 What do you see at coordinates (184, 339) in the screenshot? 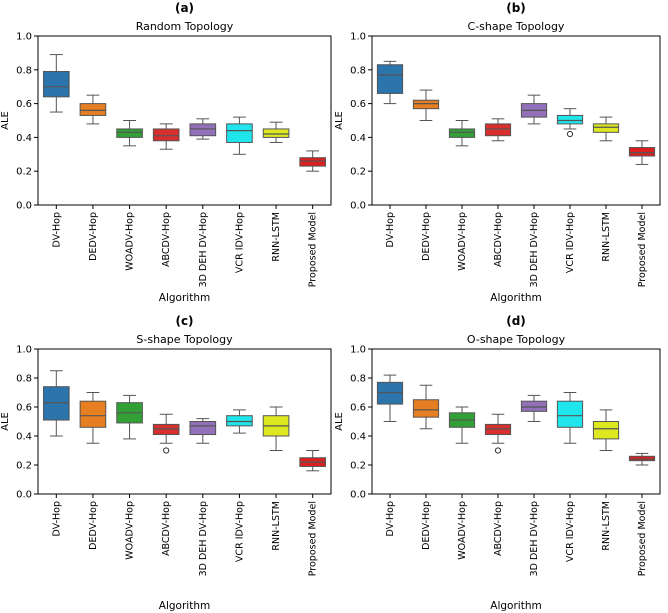
I see `chart-title: S-shape Topology` at bounding box center [184, 339].